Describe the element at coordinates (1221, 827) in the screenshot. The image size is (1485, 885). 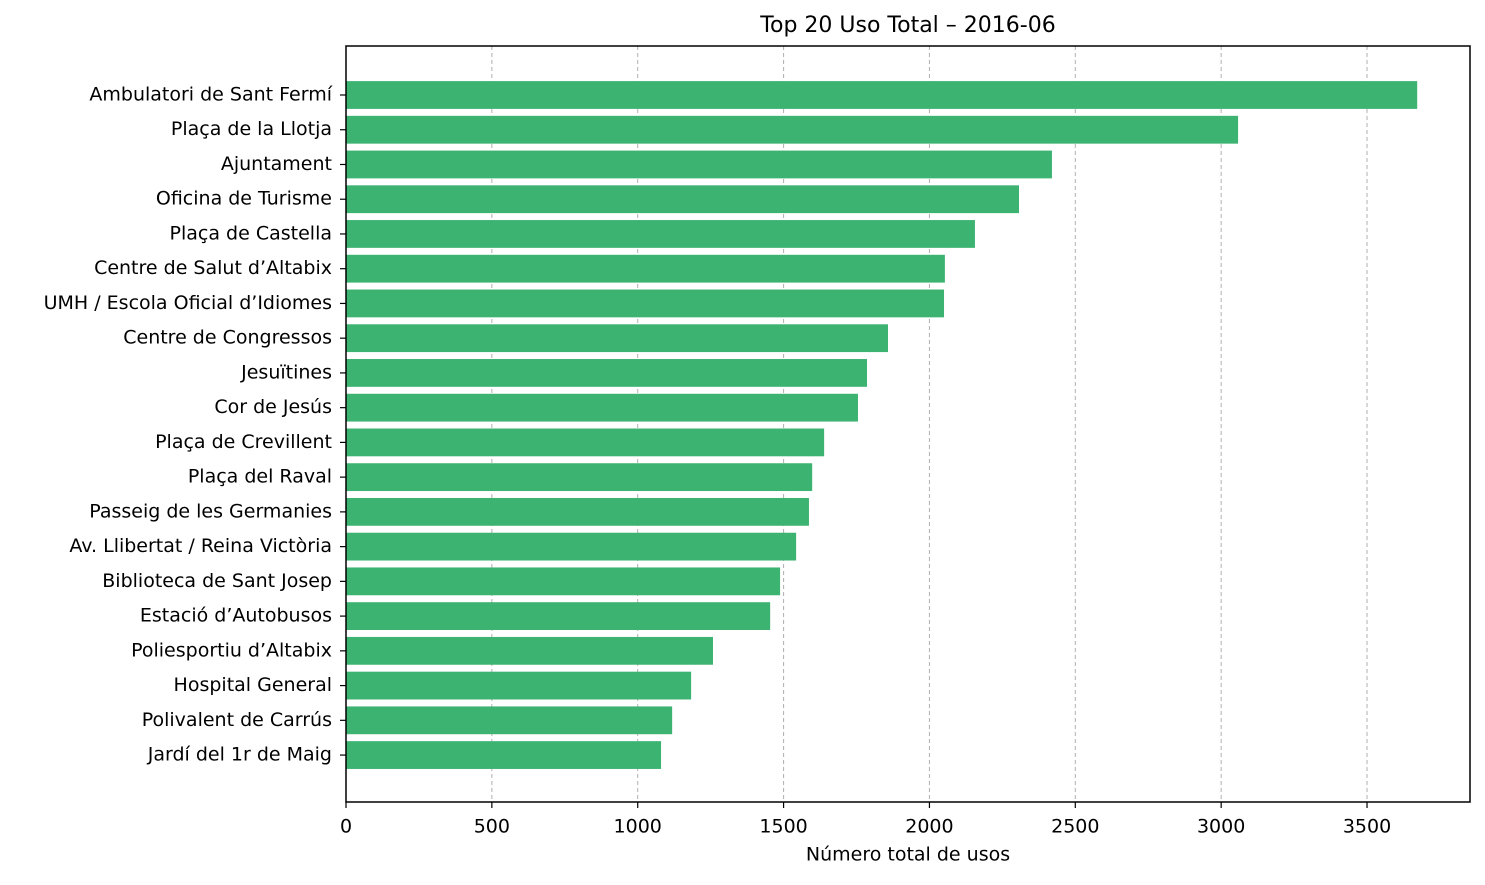
I see `x-tick-label: 3000` at that location.